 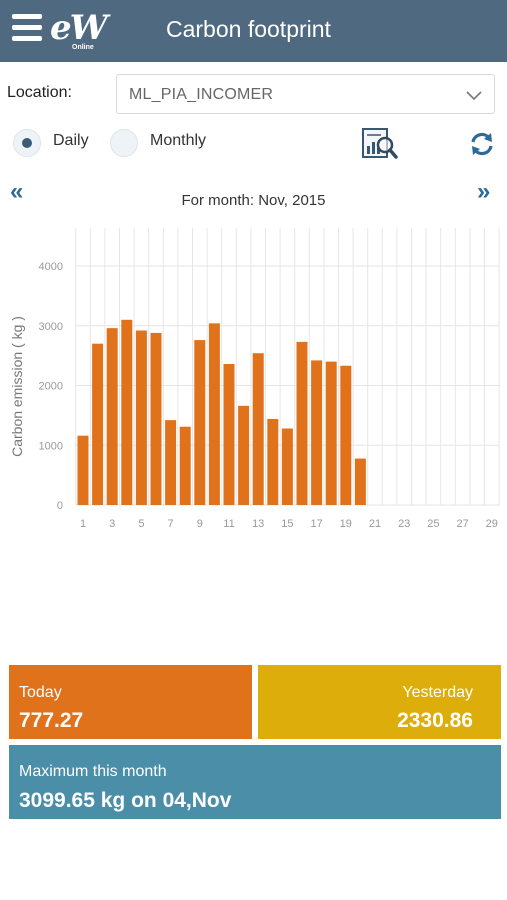 I want to click on app-logo: eW Online, so click(x=80, y=30).